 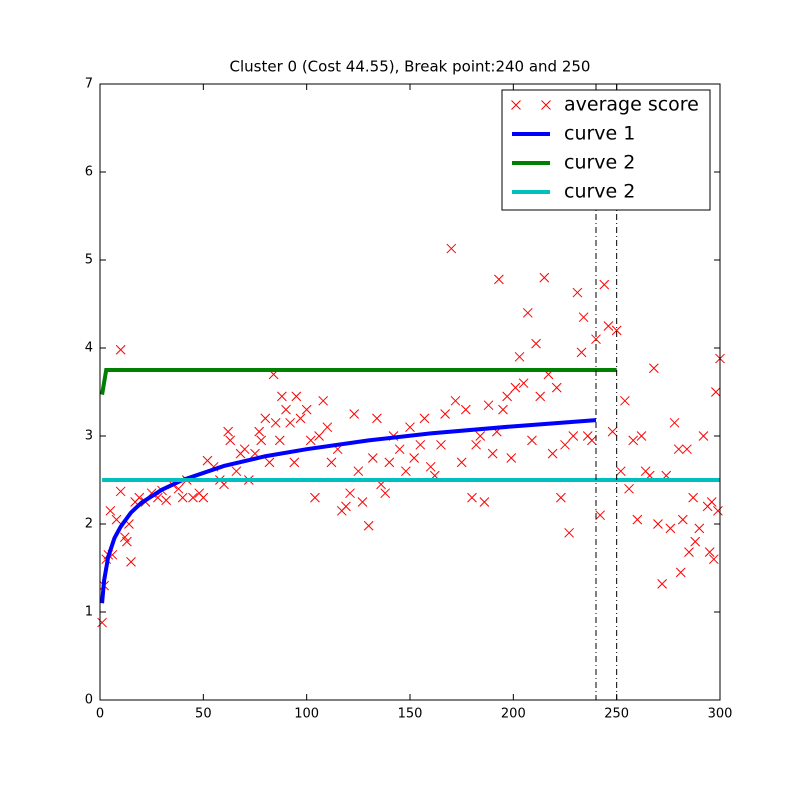 What do you see at coordinates (631, 105) in the screenshot?
I see `legend-label: average score` at bounding box center [631, 105].